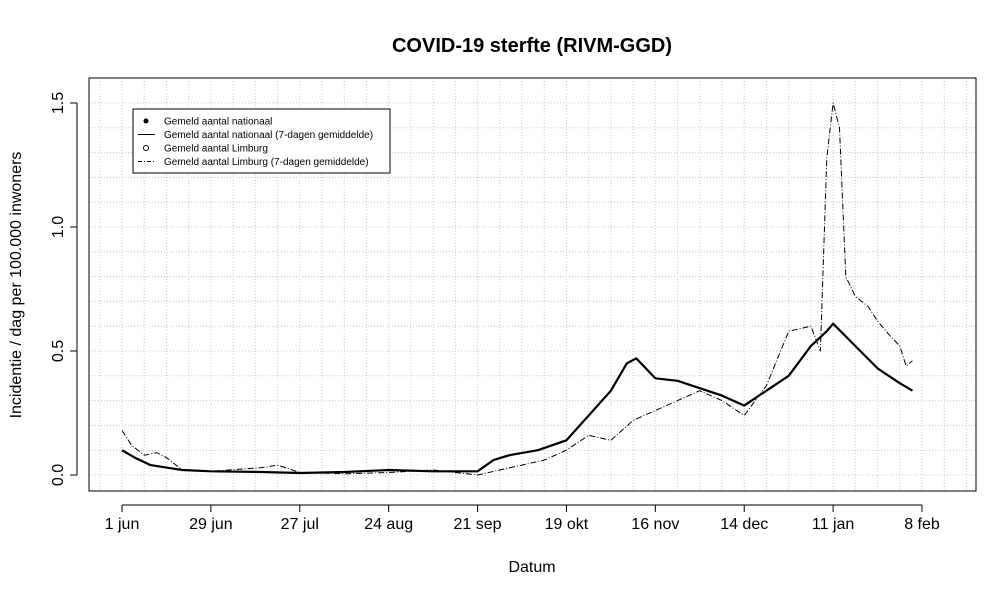  I want to click on x-axis-title: Datum, so click(531, 567).